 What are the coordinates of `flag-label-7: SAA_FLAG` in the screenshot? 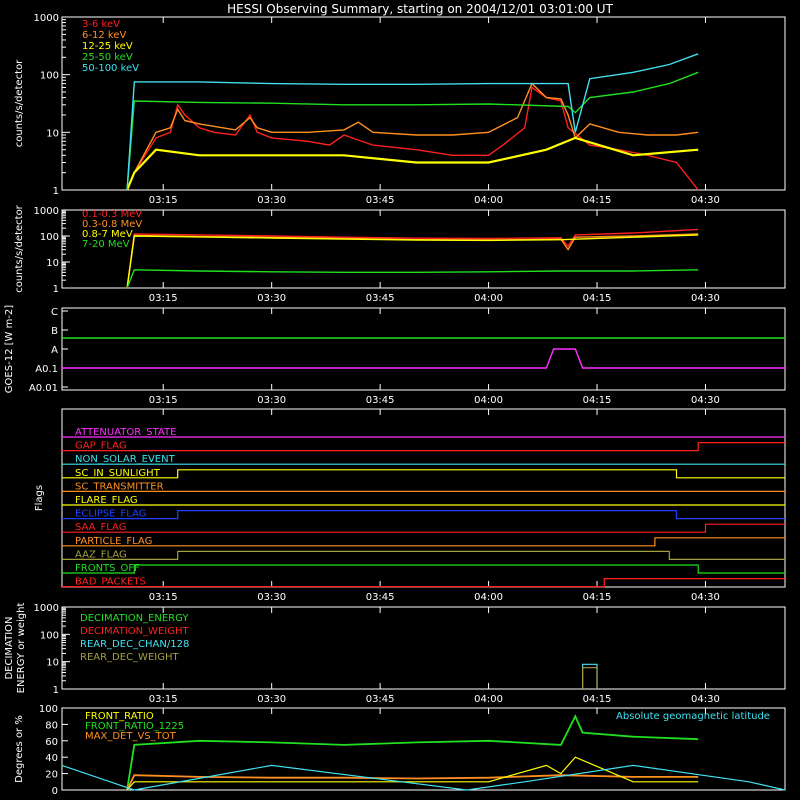 It's located at (100, 527).